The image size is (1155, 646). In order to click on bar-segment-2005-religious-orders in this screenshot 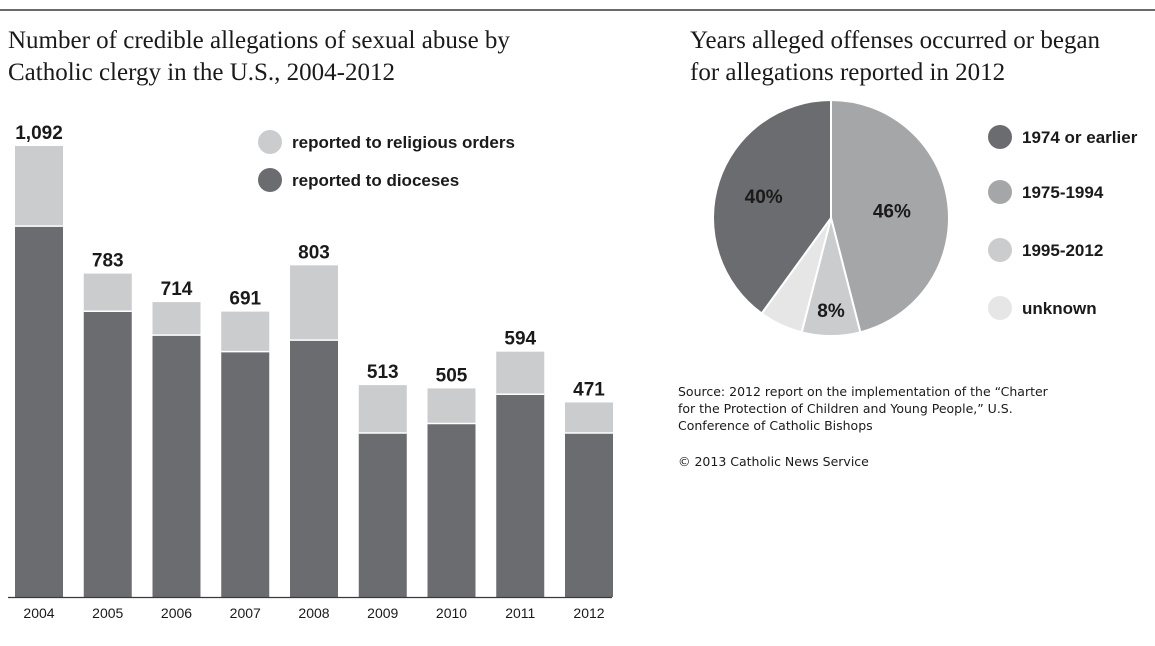, I will do `click(107, 292)`.